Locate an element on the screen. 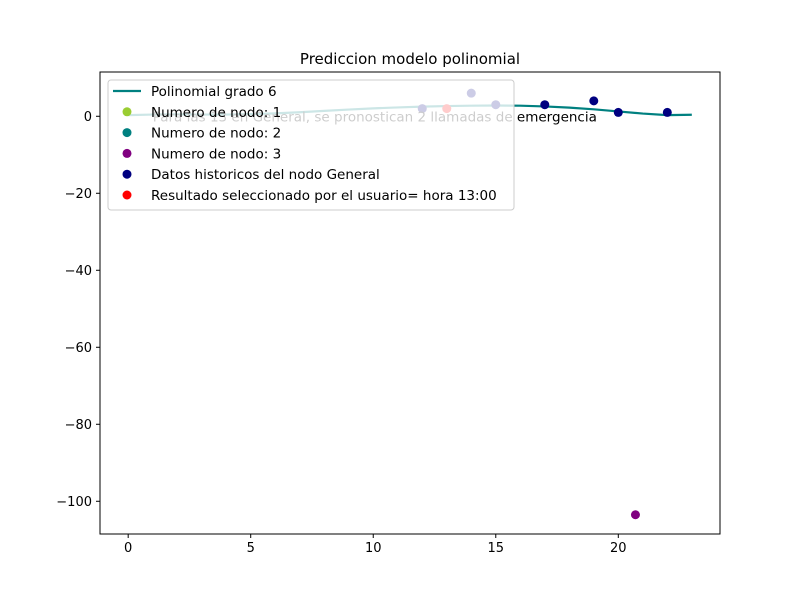 Image resolution: width=800 pixels, height=604 pixels. legend-label: Polinomial grado 6 is located at coordinates (214, 92).